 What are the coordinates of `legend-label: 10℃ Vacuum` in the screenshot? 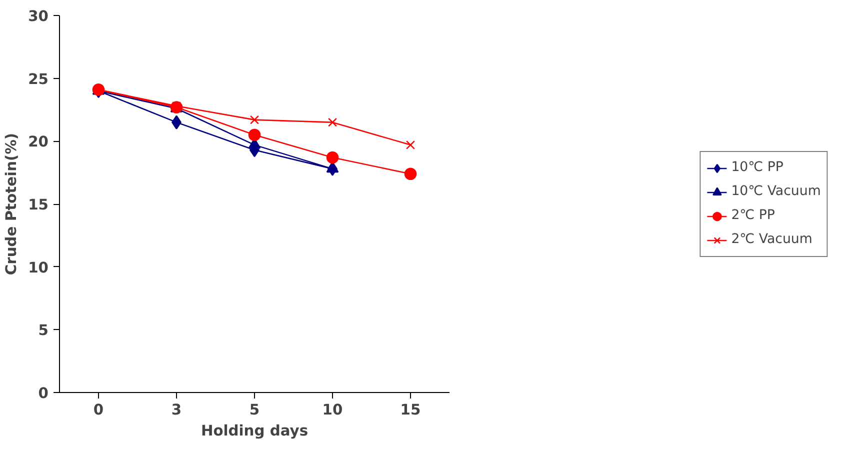 It's located at (776, 191).